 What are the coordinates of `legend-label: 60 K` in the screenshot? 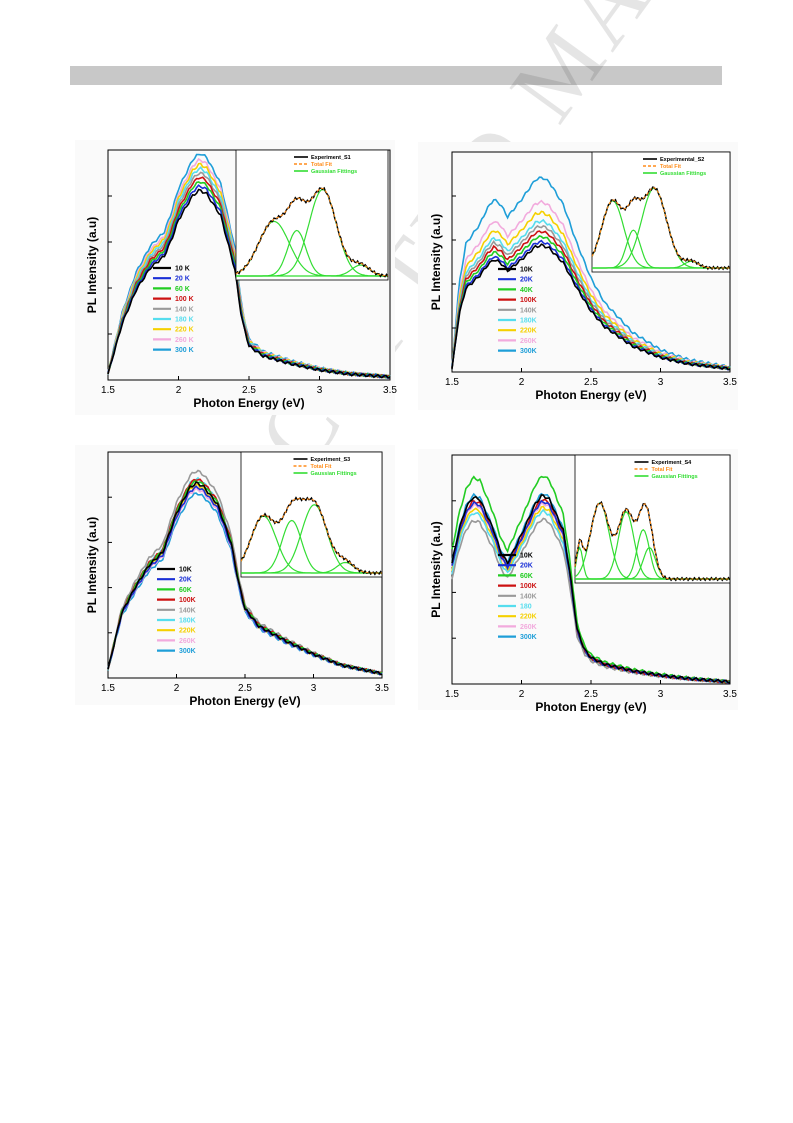 It's located at (182, 289).